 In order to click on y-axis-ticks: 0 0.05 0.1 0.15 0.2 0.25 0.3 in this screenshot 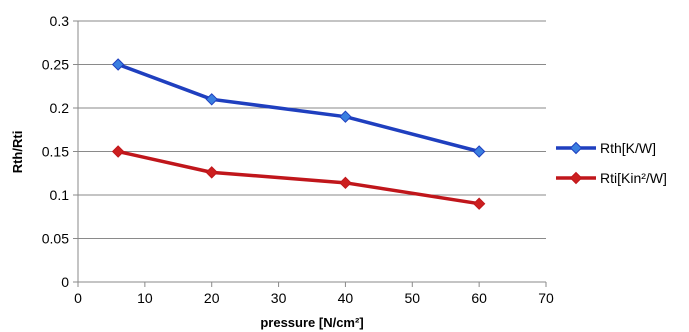, I will do `click(60, 151)`.